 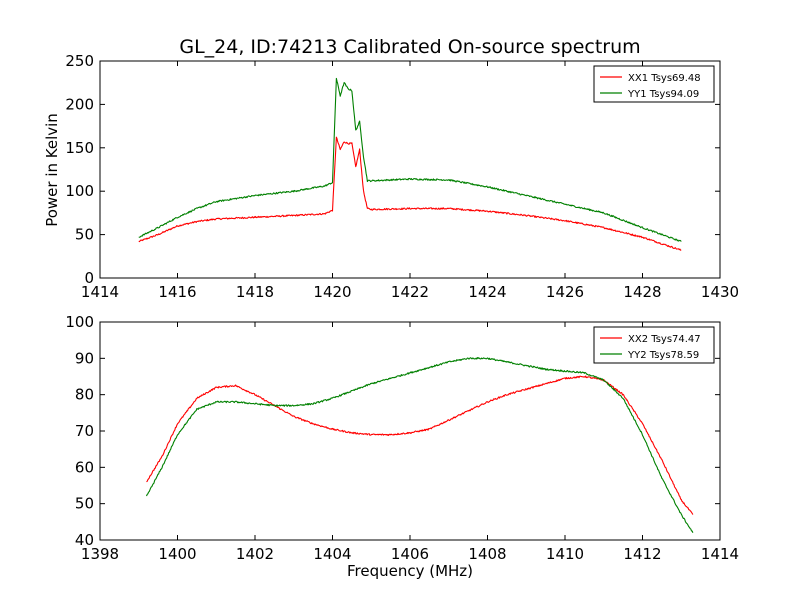 What do you see at coordinates (410, 571) in the screenshot?
I see `bottom-x-axis-label: Frequency (MHz)` at bounding box center [410, 571].